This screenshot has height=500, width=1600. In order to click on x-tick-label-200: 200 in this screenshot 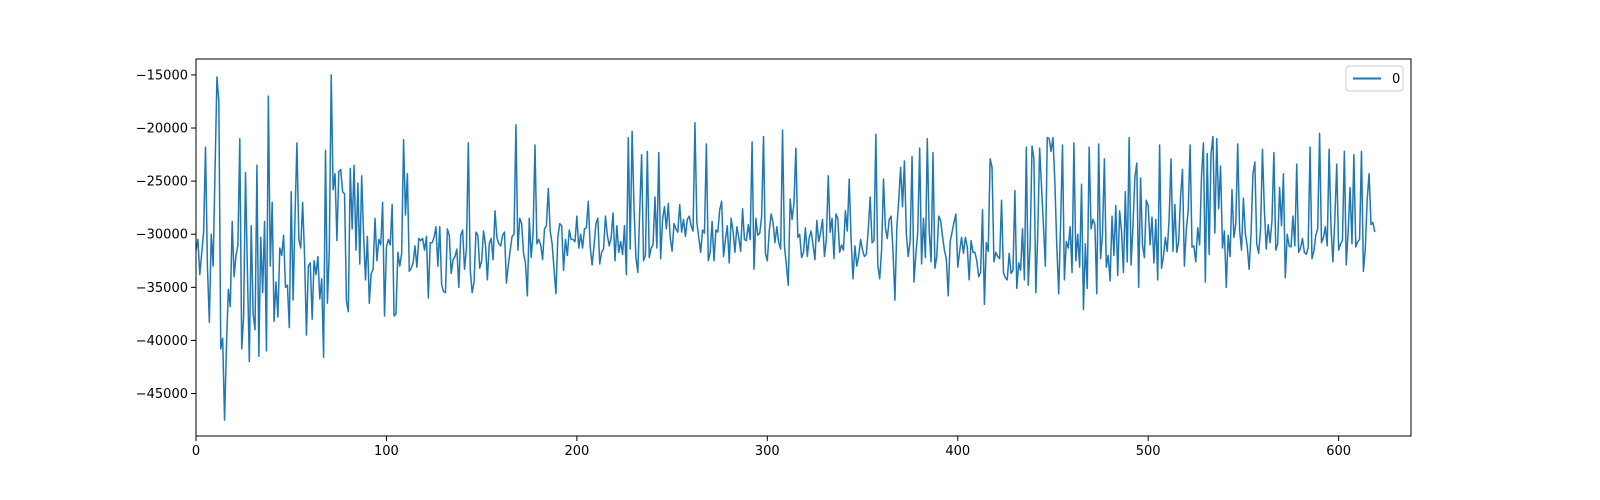, I will do `click(576, 451)`.